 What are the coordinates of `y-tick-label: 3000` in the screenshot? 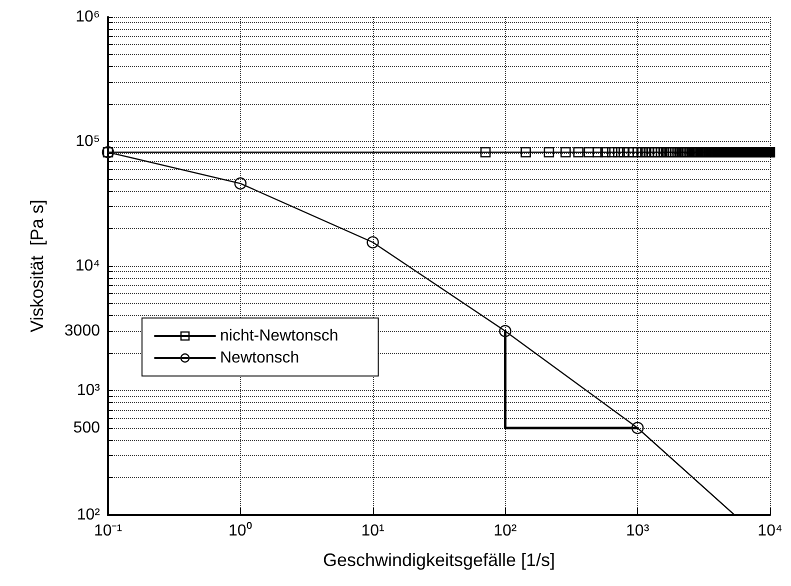 It's located at (82, 331).